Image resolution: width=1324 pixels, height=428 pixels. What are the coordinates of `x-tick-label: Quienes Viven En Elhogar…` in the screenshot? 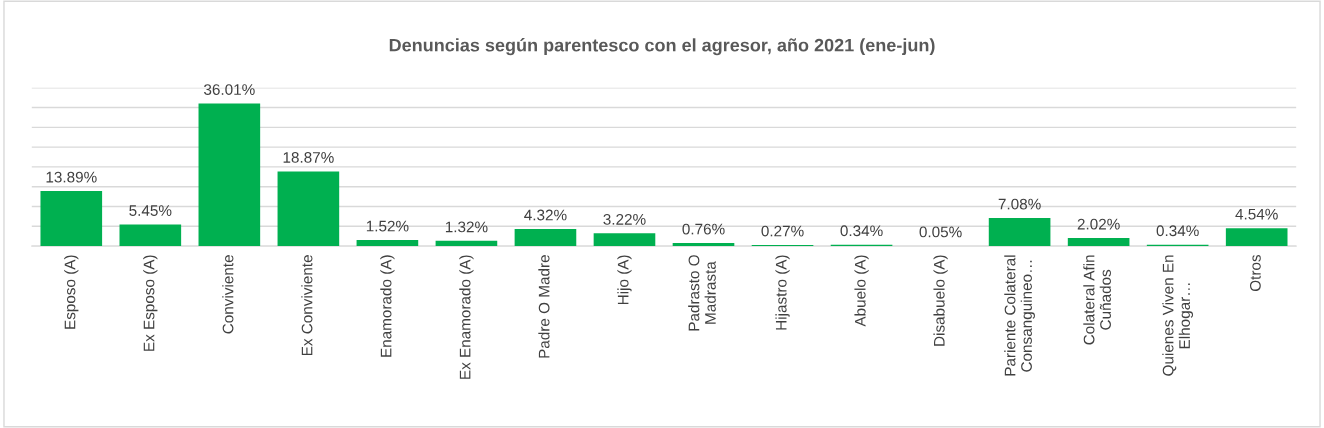 It's located at (1178, 315).